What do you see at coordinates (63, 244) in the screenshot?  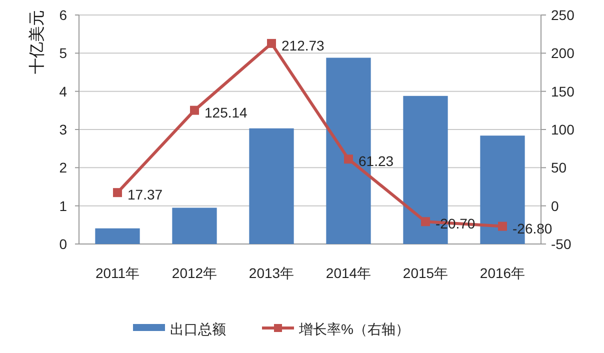 I see `y-tick-label: 0` at bounding box center [63, 244].